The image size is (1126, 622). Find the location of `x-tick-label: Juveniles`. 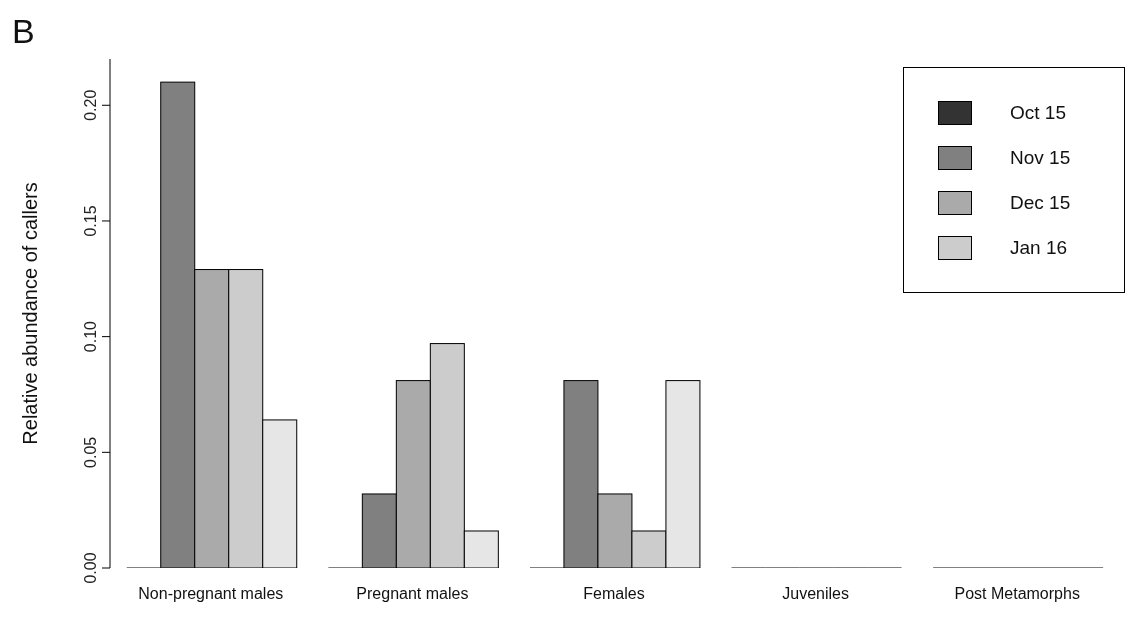

x-tick-label: Juveniles is located at coordinates (815, 594).